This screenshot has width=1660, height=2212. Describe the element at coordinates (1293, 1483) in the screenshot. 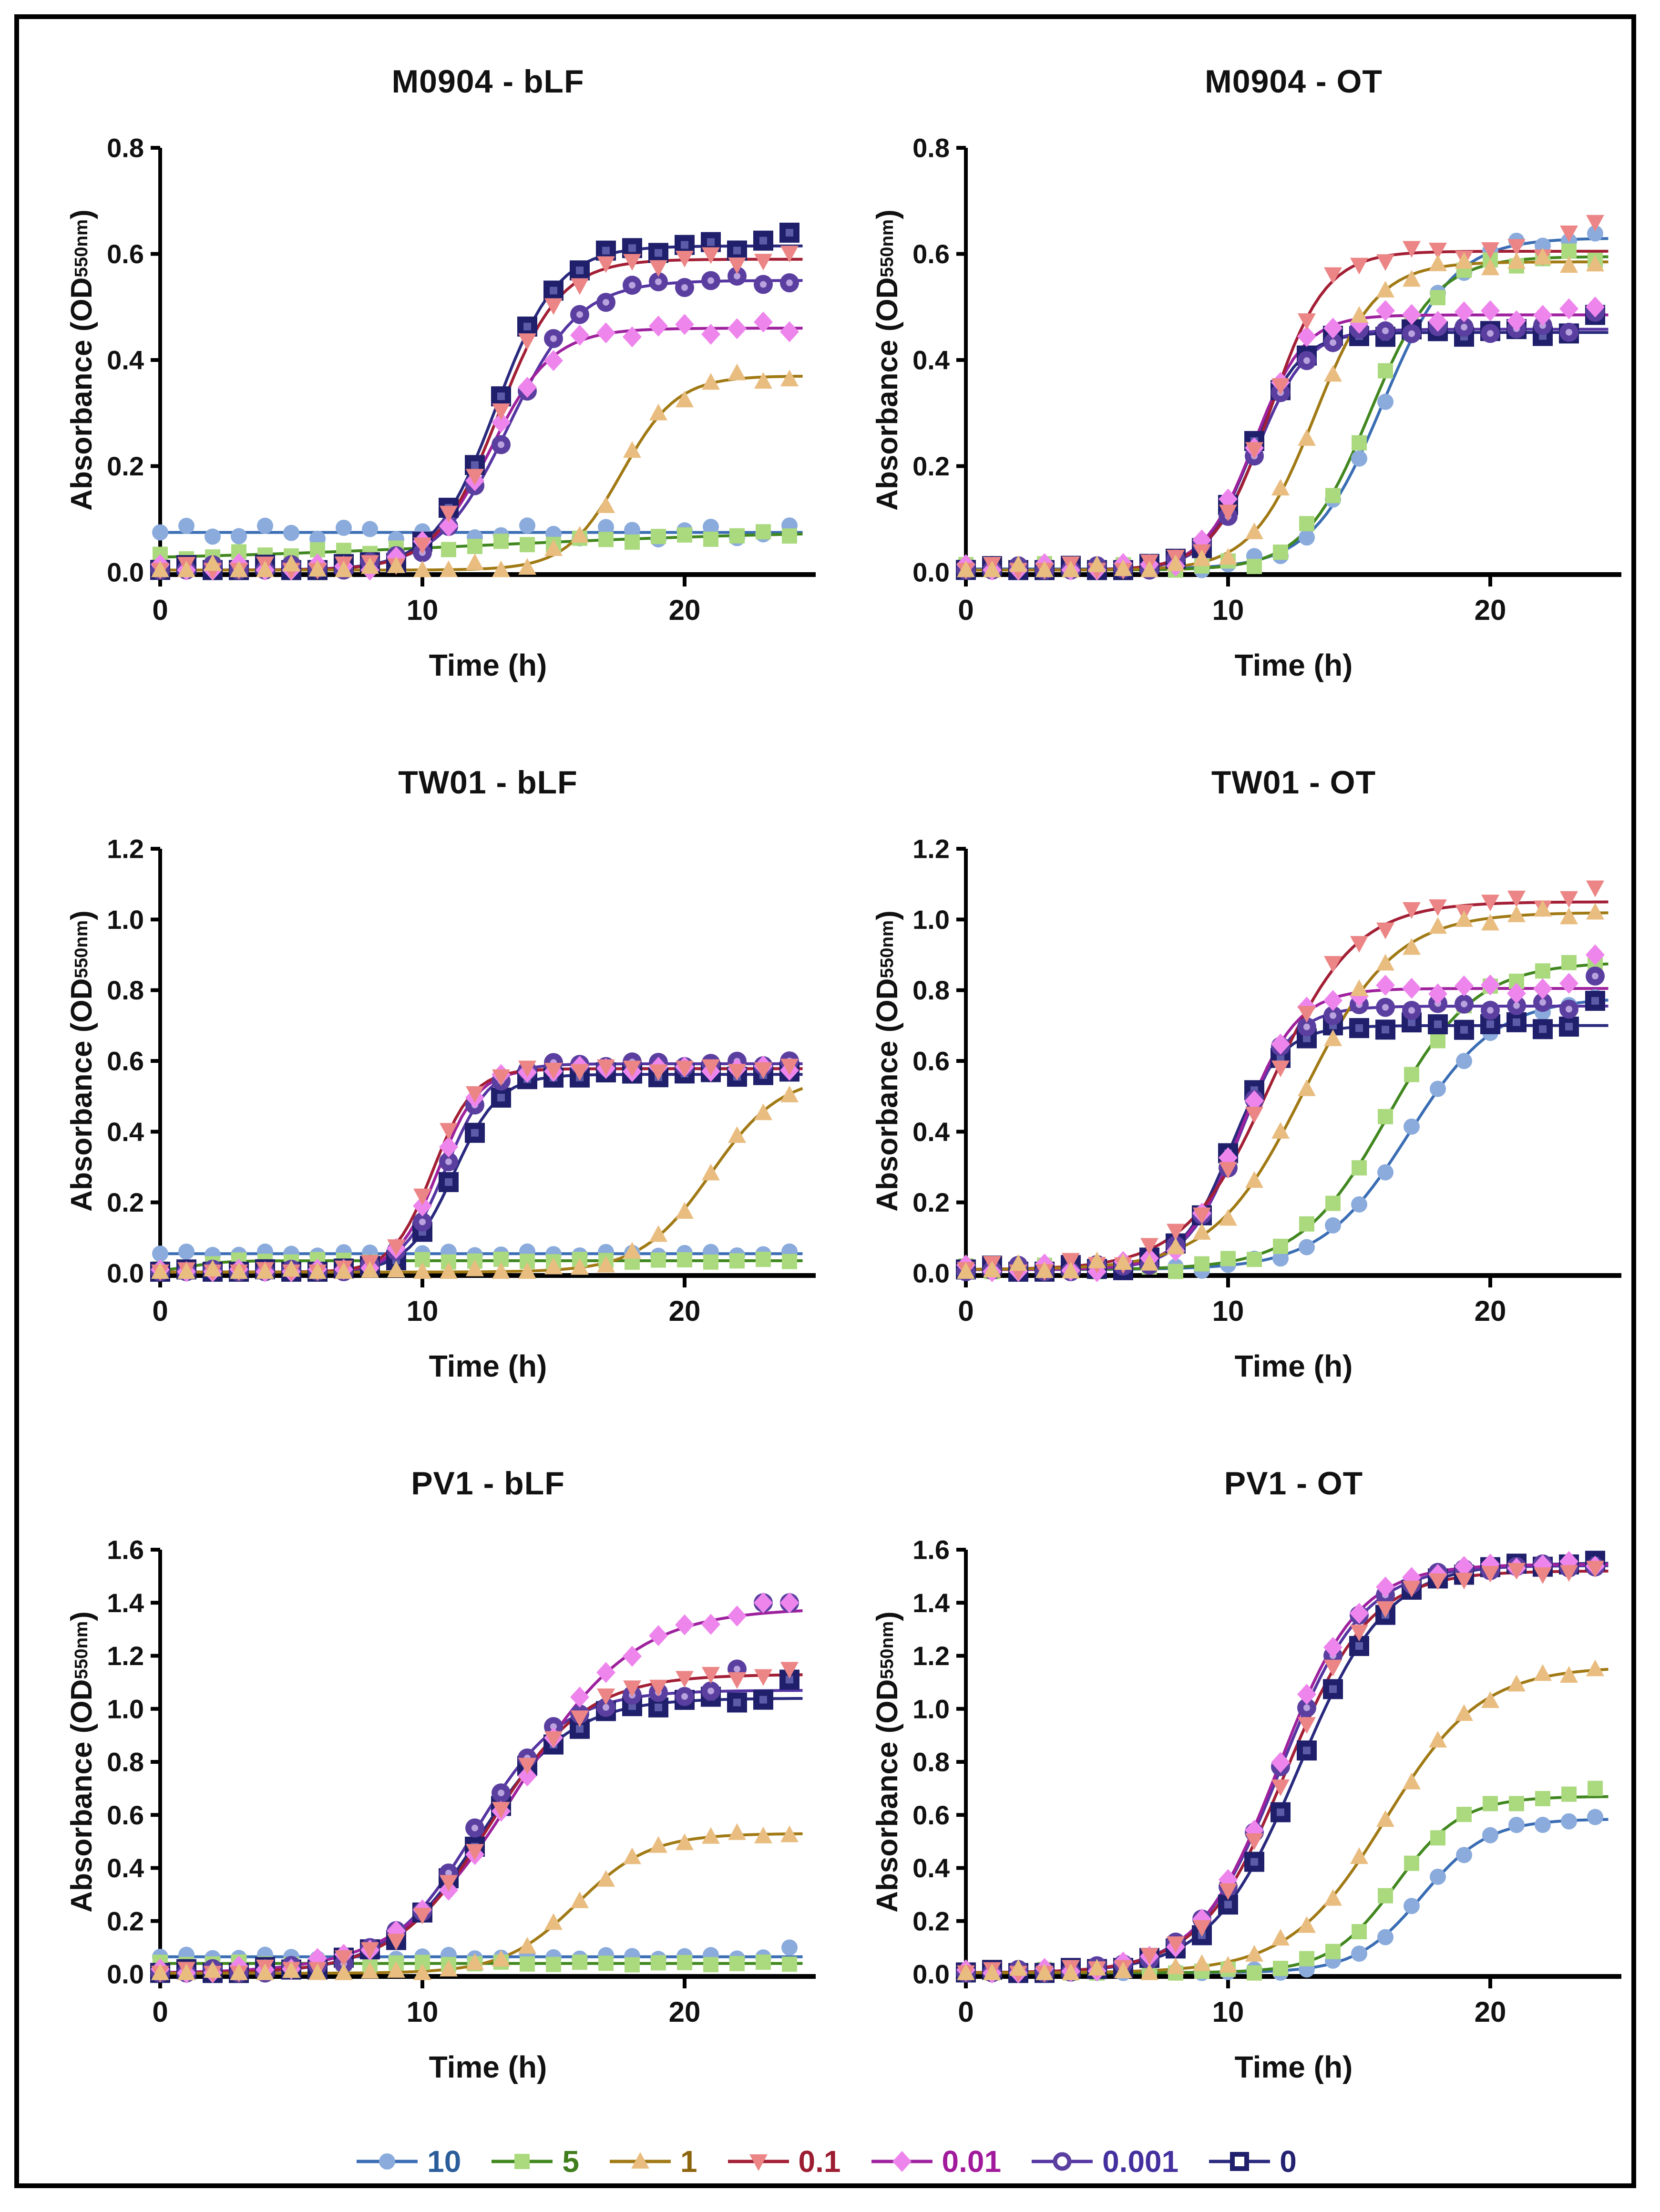

I see `chart-title: PV1 - OT` at that location.